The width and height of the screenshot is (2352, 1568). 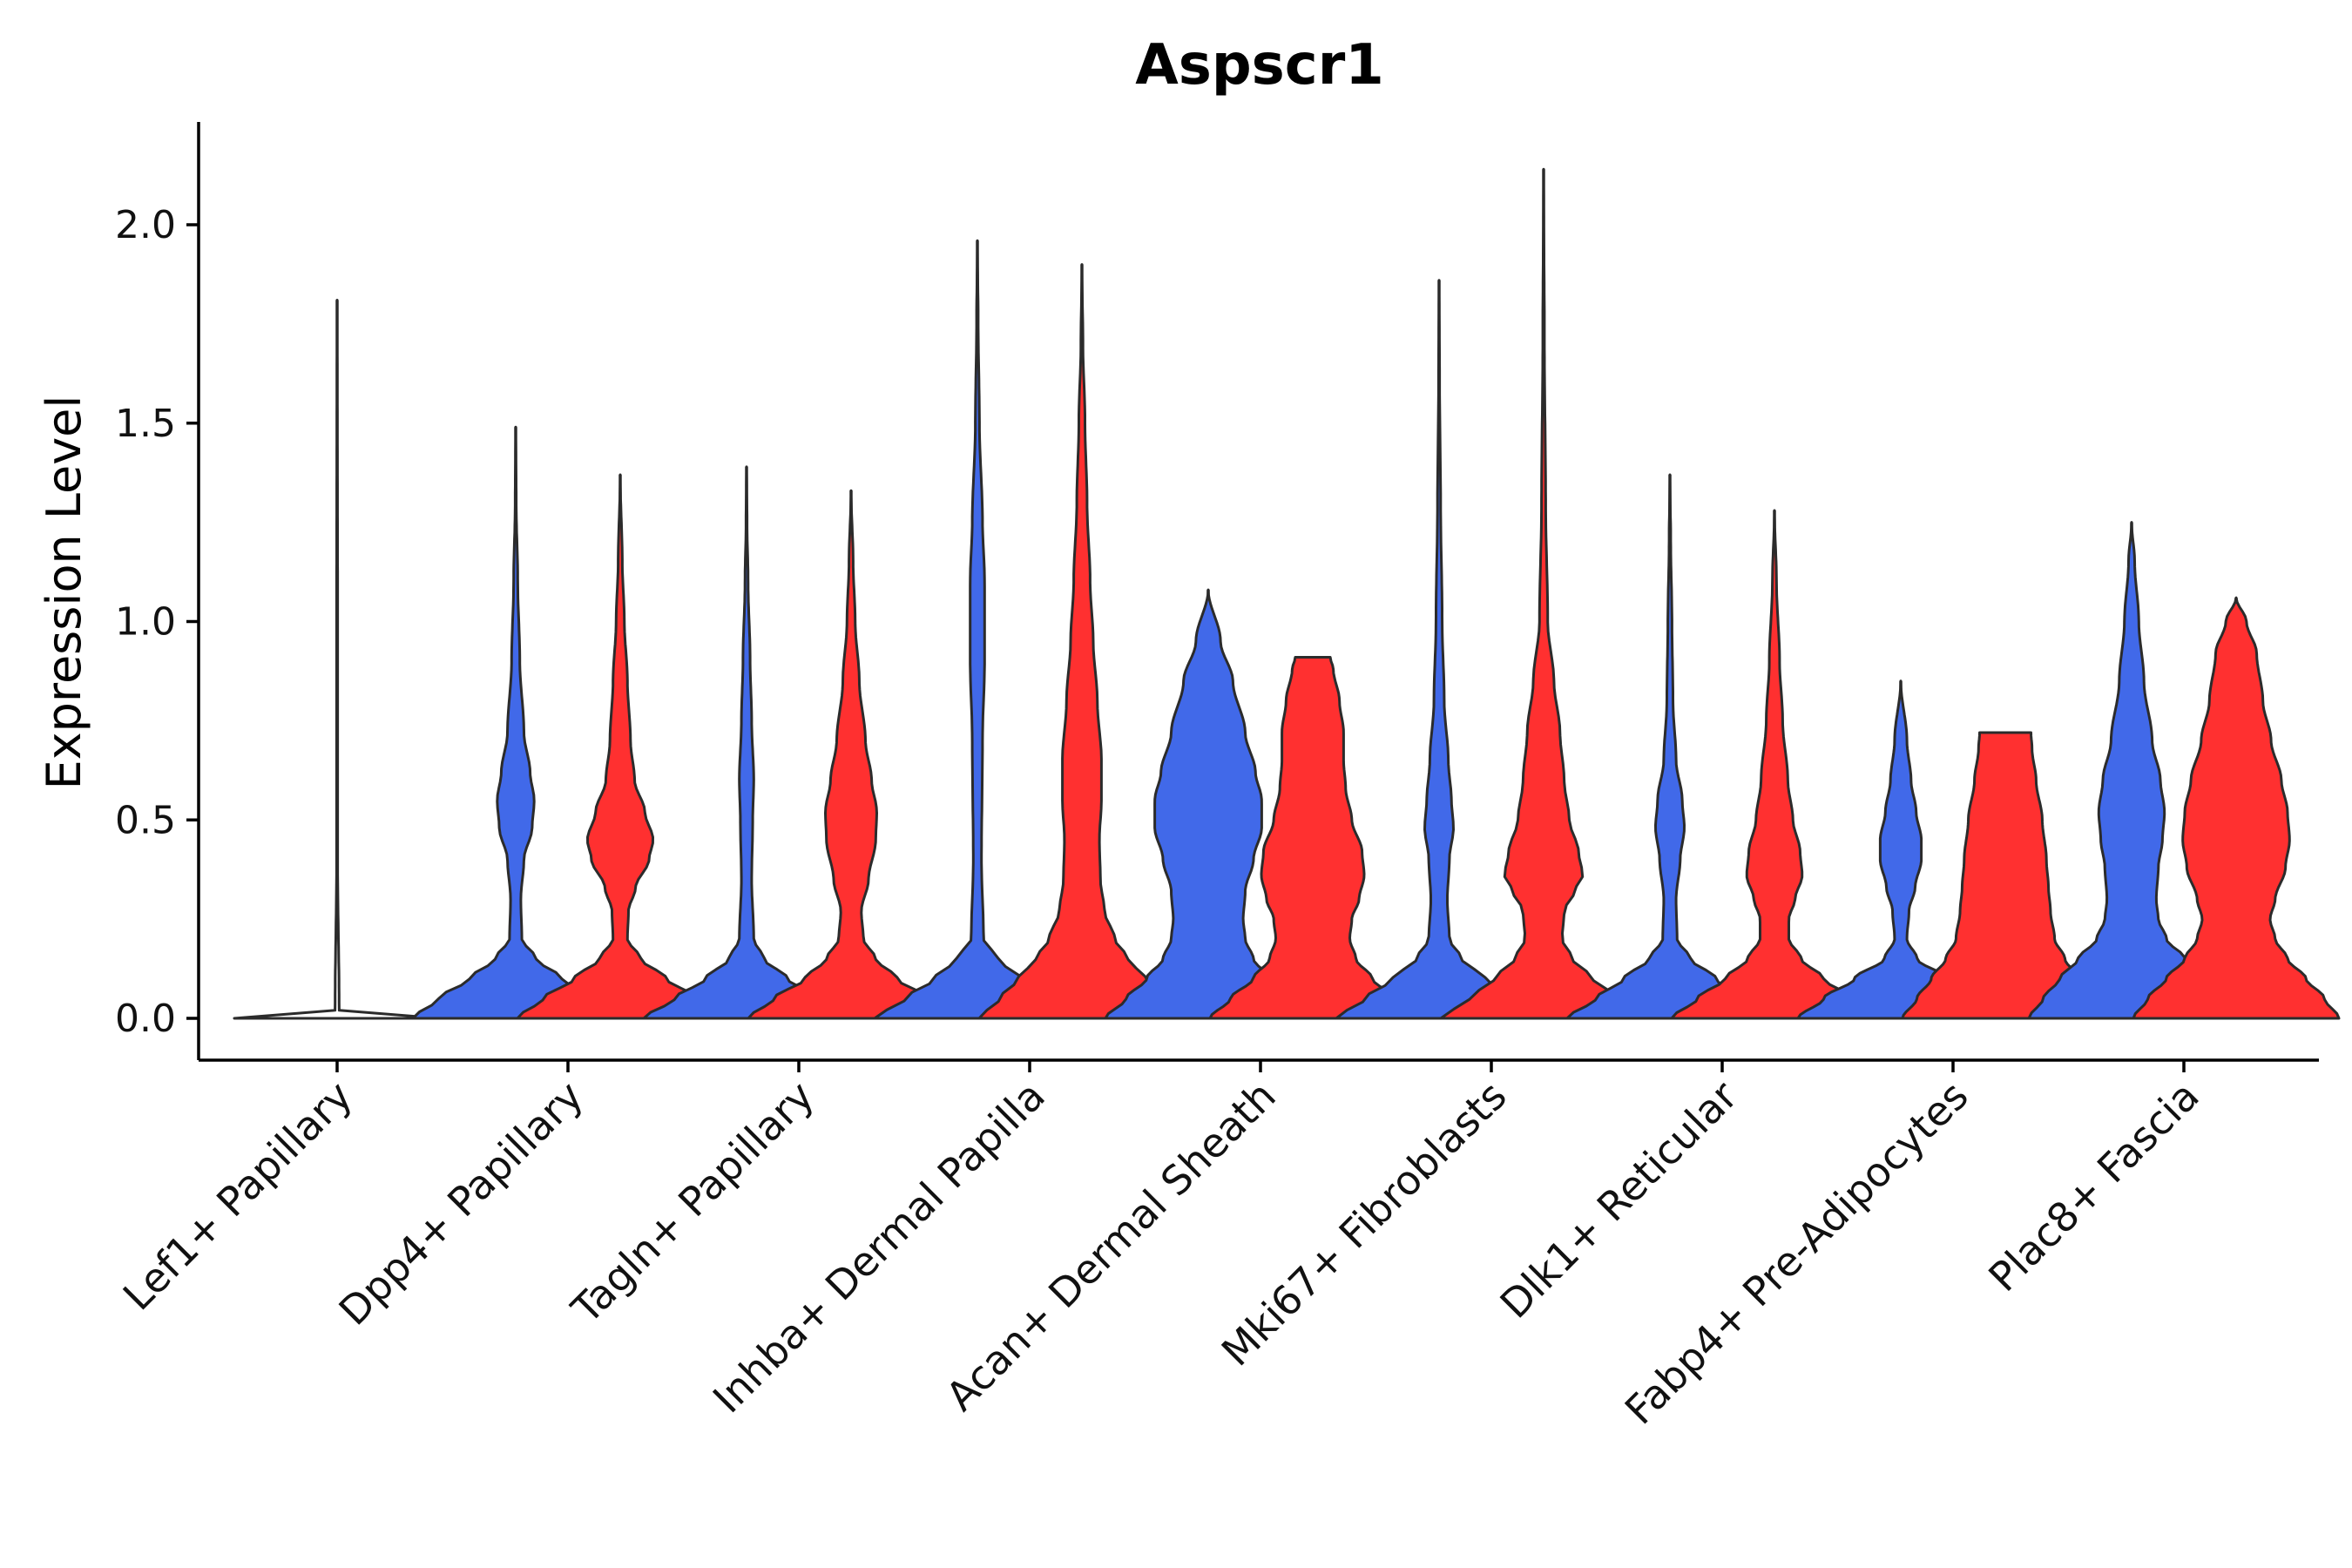 I want to click on violin-dpp4-papillary-group2, so click(x=620, y=746).